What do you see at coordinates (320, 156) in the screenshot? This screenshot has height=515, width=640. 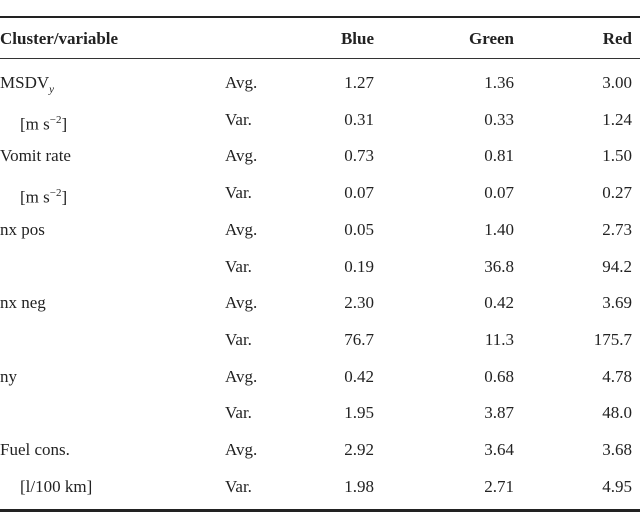 I see `table-row: Vomit rate Avg. 0.73 0.81 1.50` at bounding box center [320, 156].